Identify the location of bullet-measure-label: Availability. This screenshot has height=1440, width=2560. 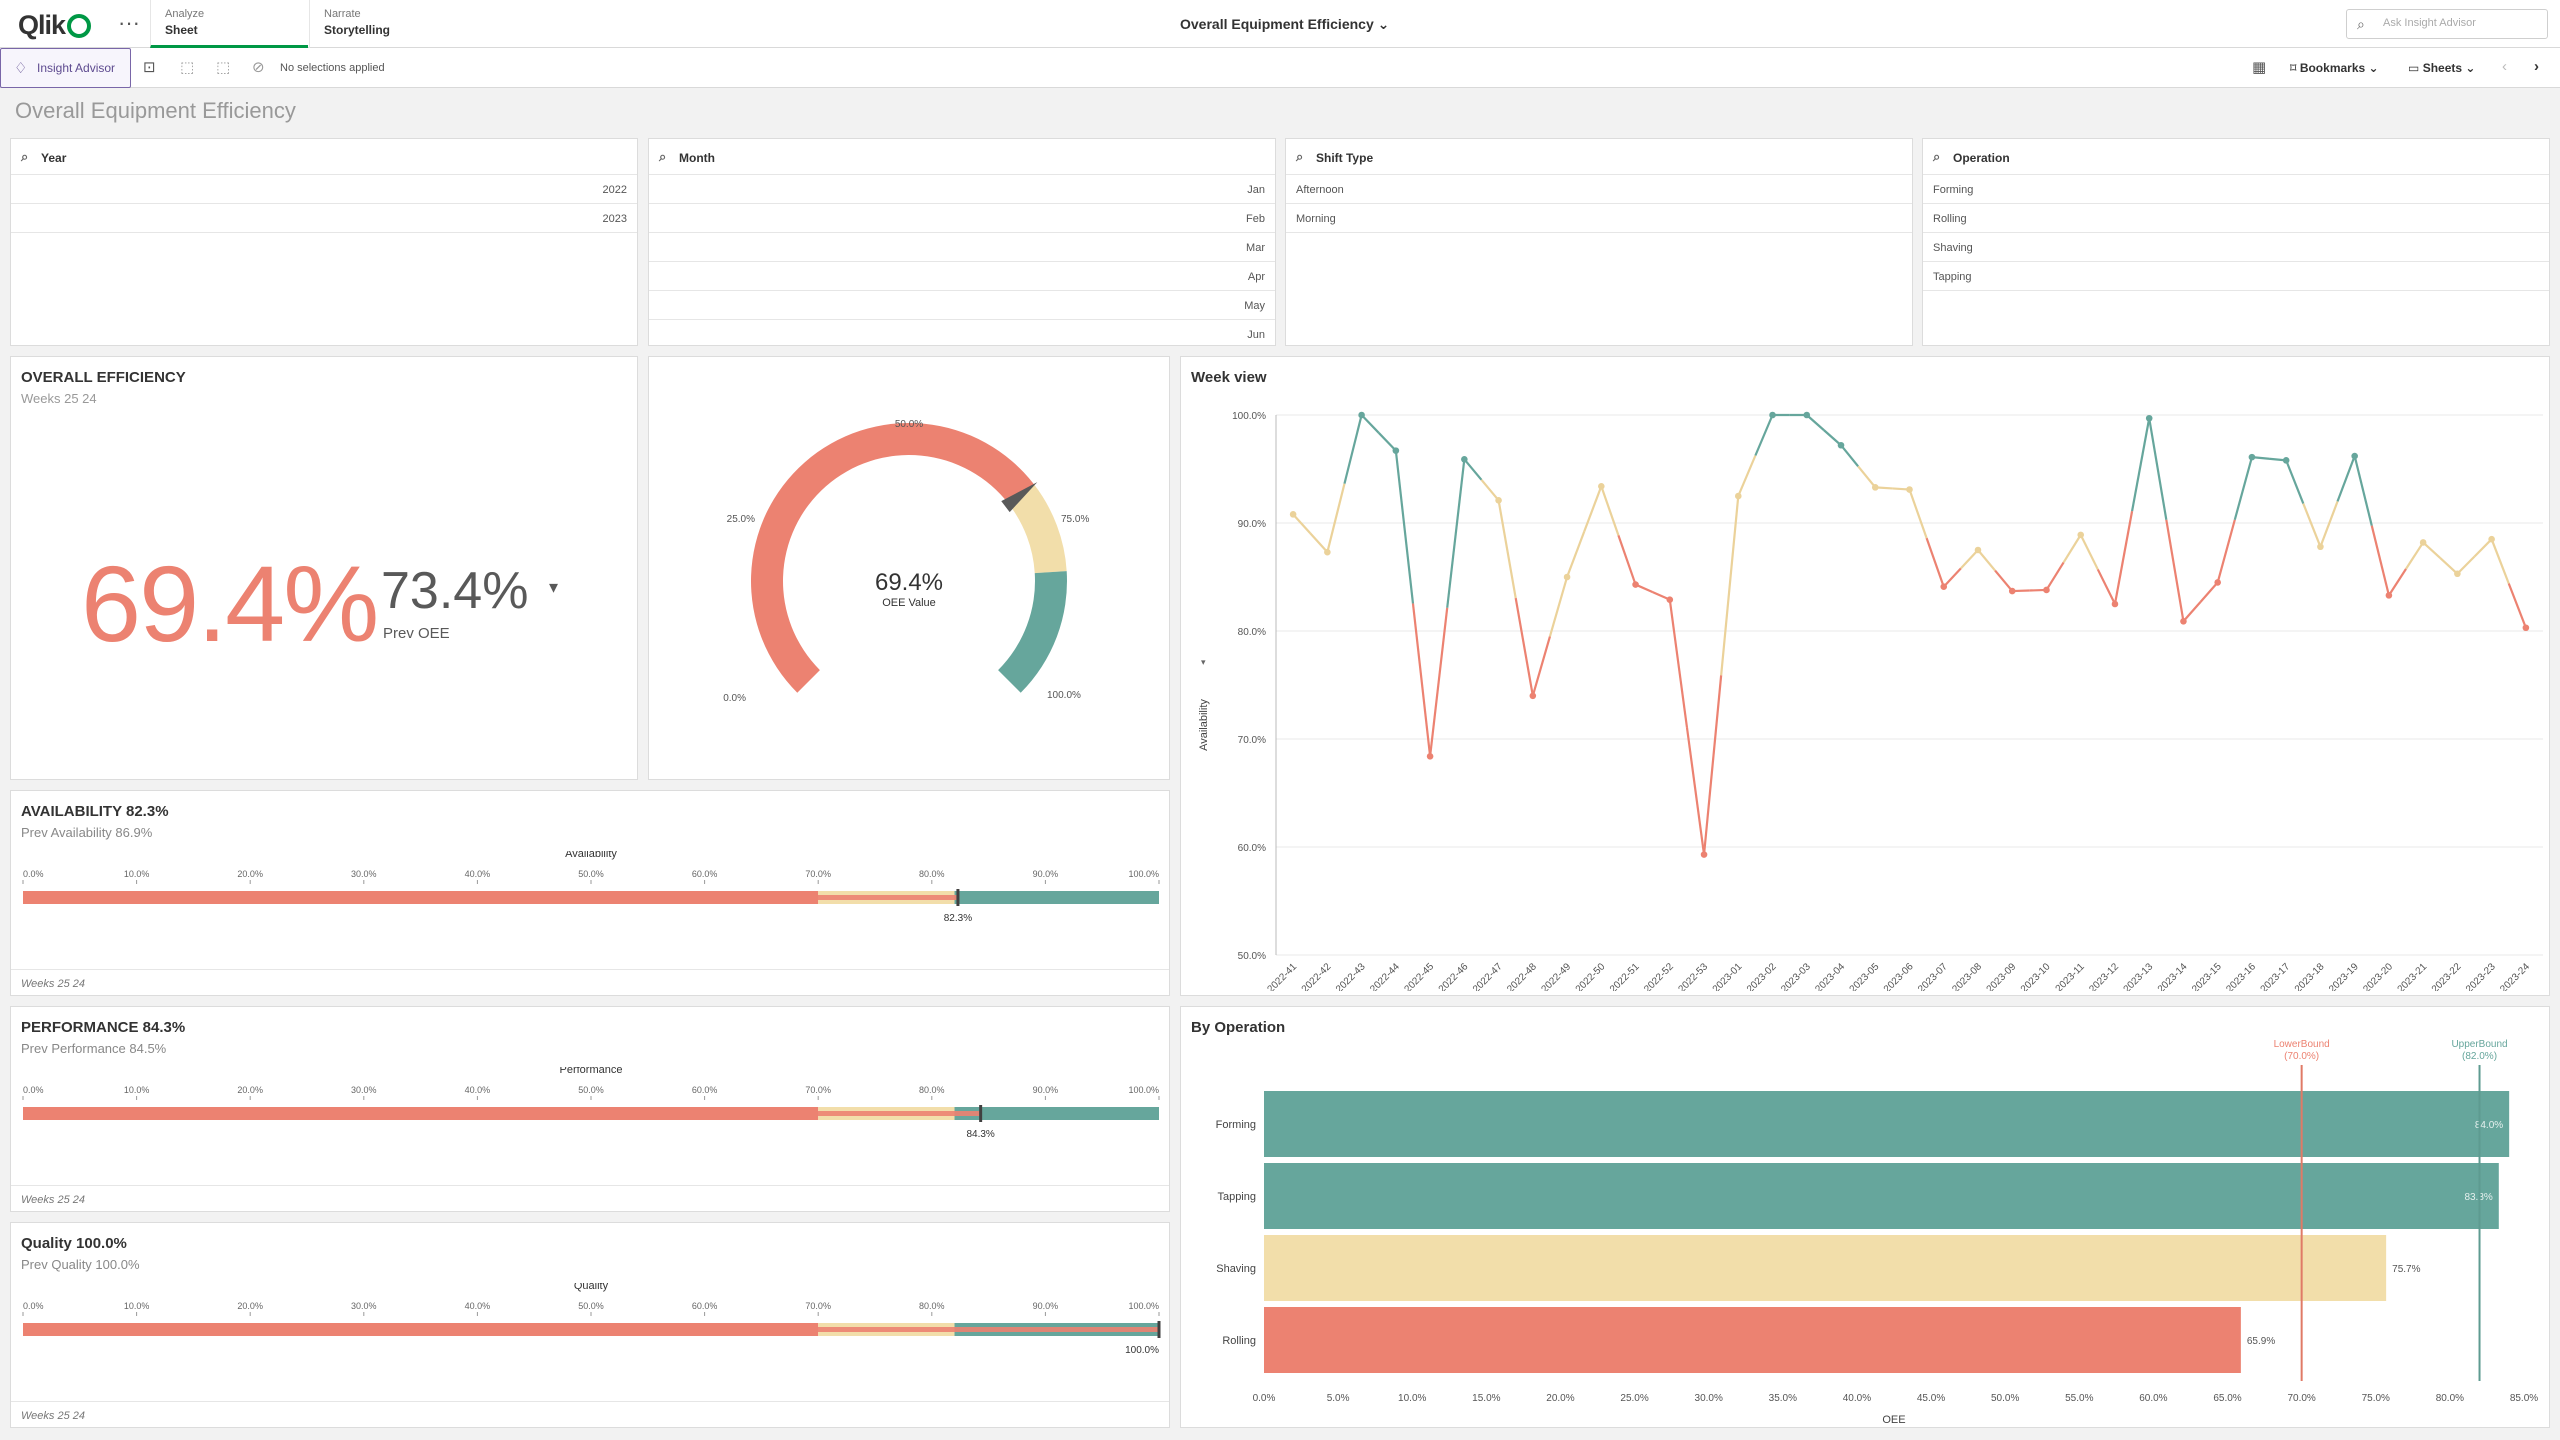
(591, 855).